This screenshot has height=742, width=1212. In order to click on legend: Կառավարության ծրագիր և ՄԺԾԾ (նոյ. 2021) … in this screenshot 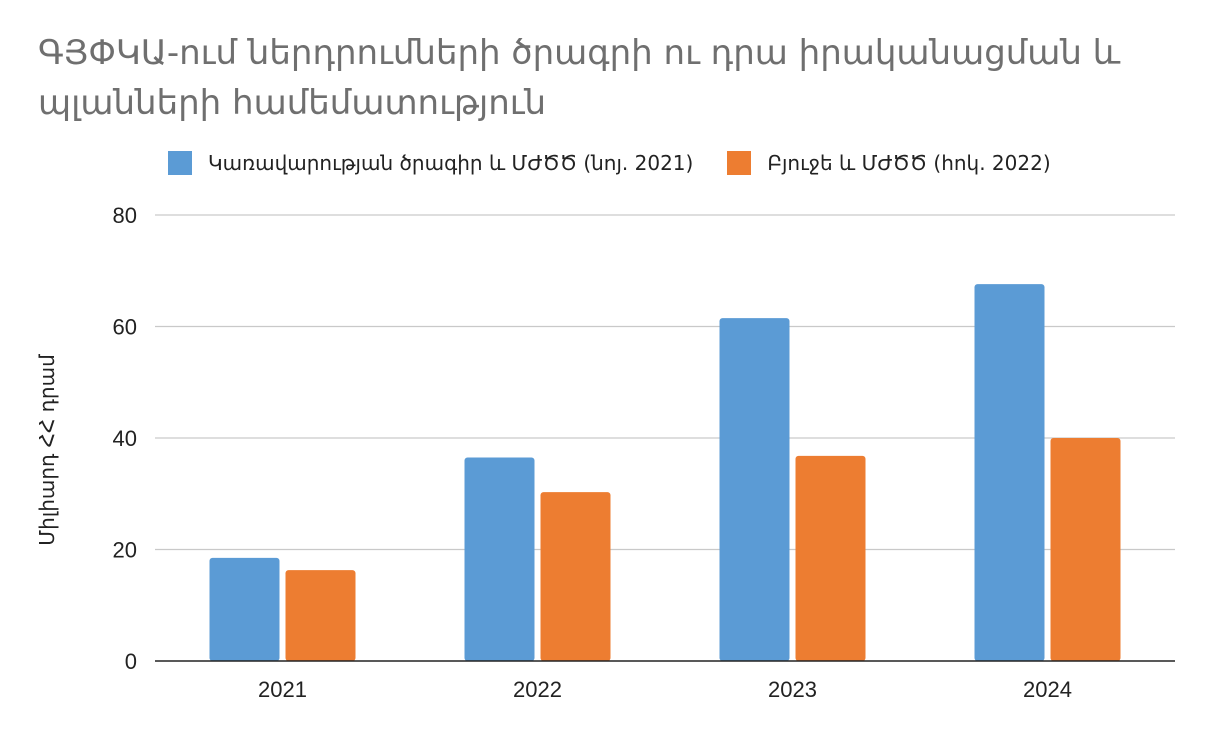, I will do `click(626, 163)`.